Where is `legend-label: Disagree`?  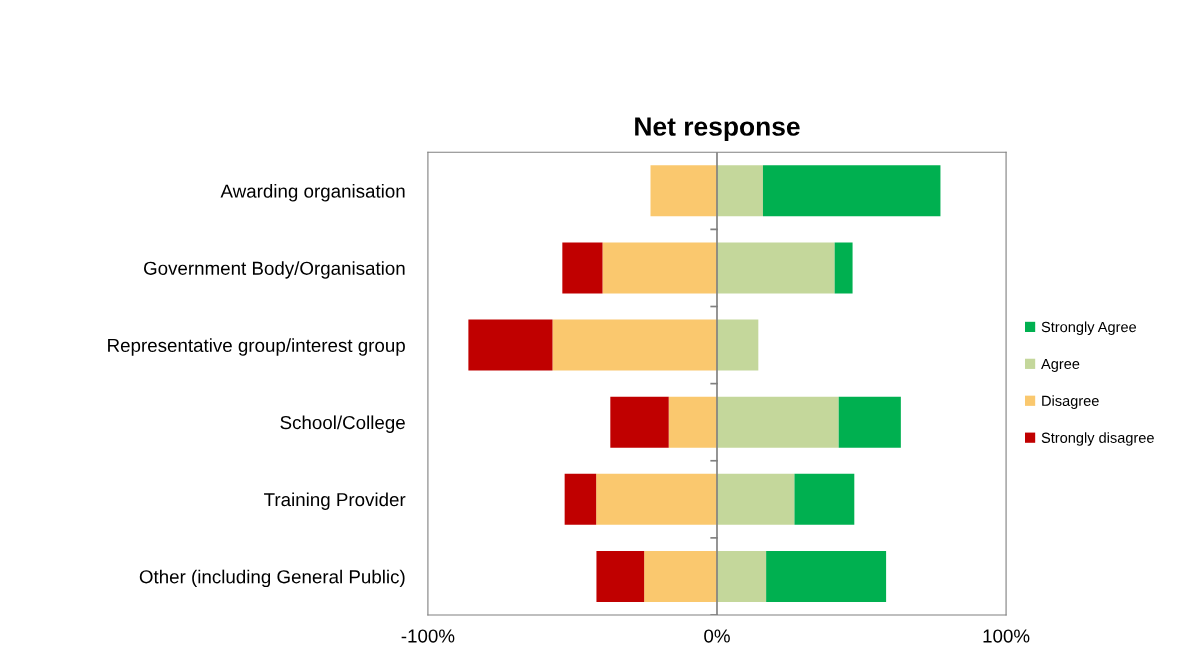
legend-label: Disagree is located at coordinates (1070, 402).